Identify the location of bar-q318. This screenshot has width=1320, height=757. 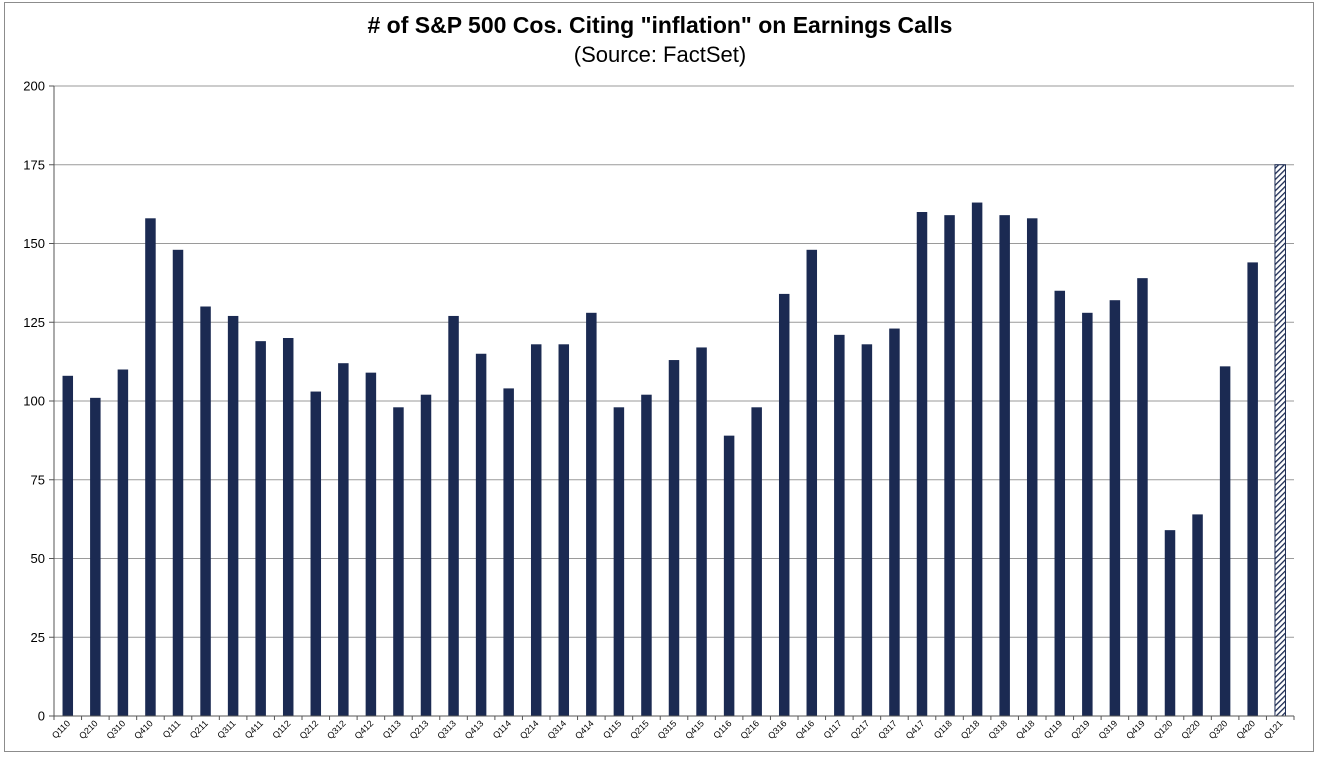
(1004, 465).